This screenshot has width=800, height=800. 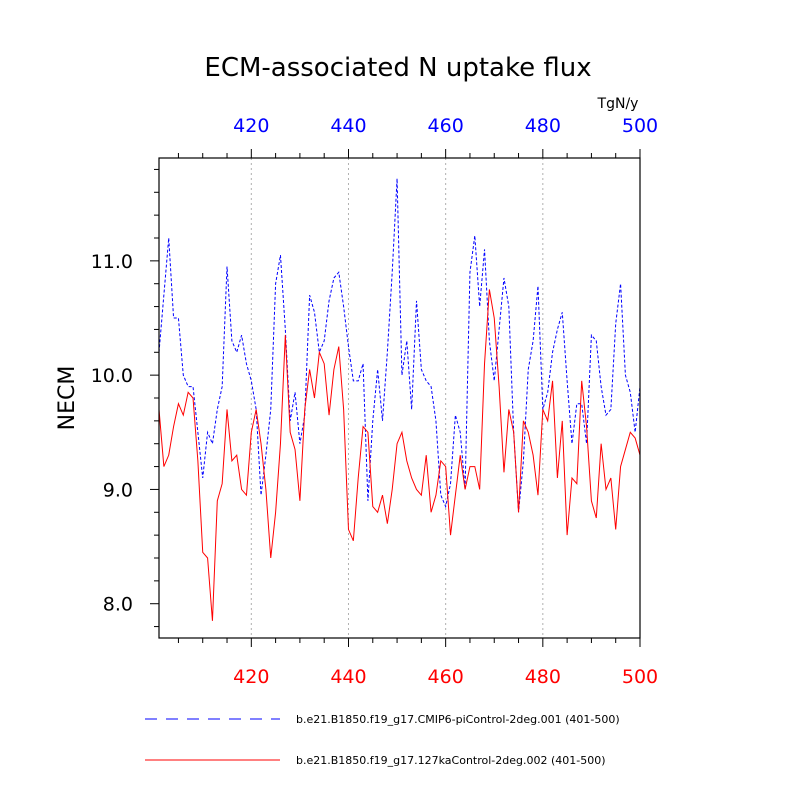 I want to click on units-label: TgN/y, so click(x=618, y=104).